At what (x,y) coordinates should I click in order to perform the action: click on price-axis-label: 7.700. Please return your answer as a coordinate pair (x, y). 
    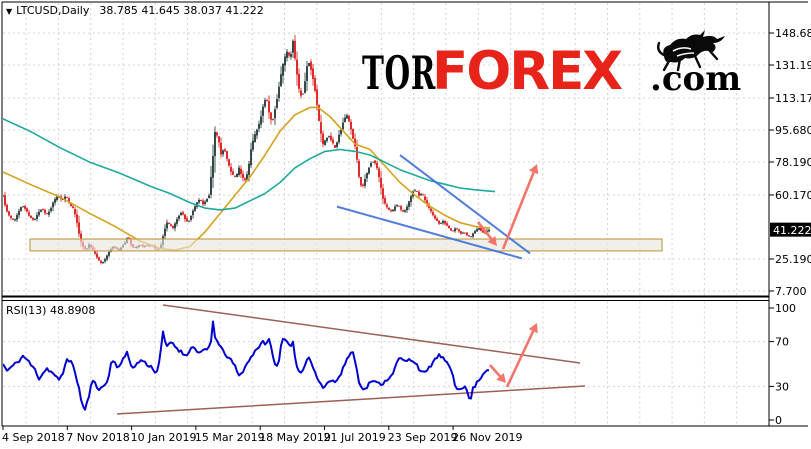
    Looking at the image, I should click on (791, 291).